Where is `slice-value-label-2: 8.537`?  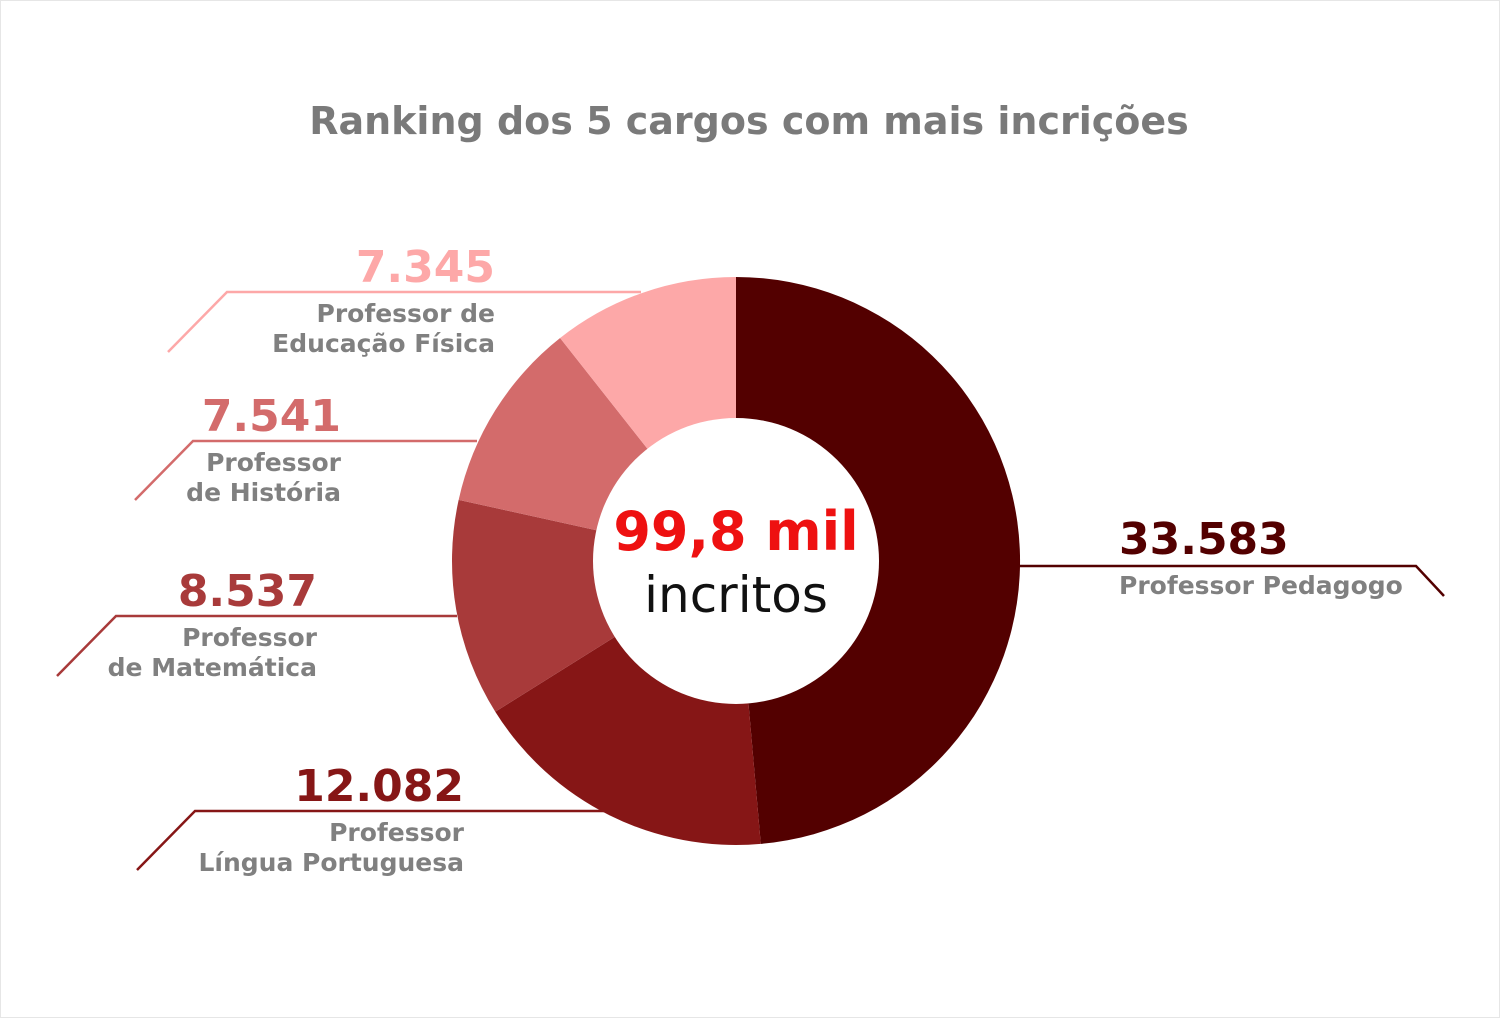
slice-value-label-2: 8.537 is located at coordinates (247, 591).